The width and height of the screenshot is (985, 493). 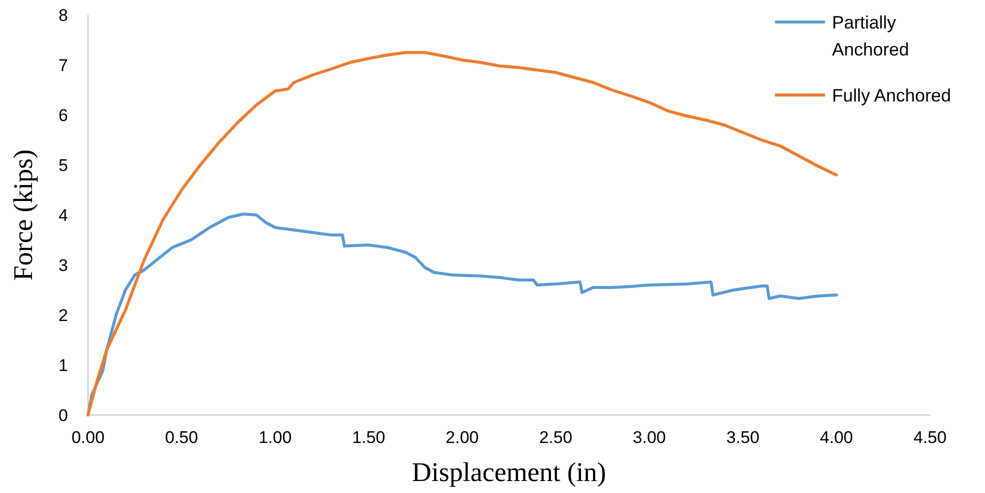 I want to click on y-tick-label: 8, so click(x=63, y=15).